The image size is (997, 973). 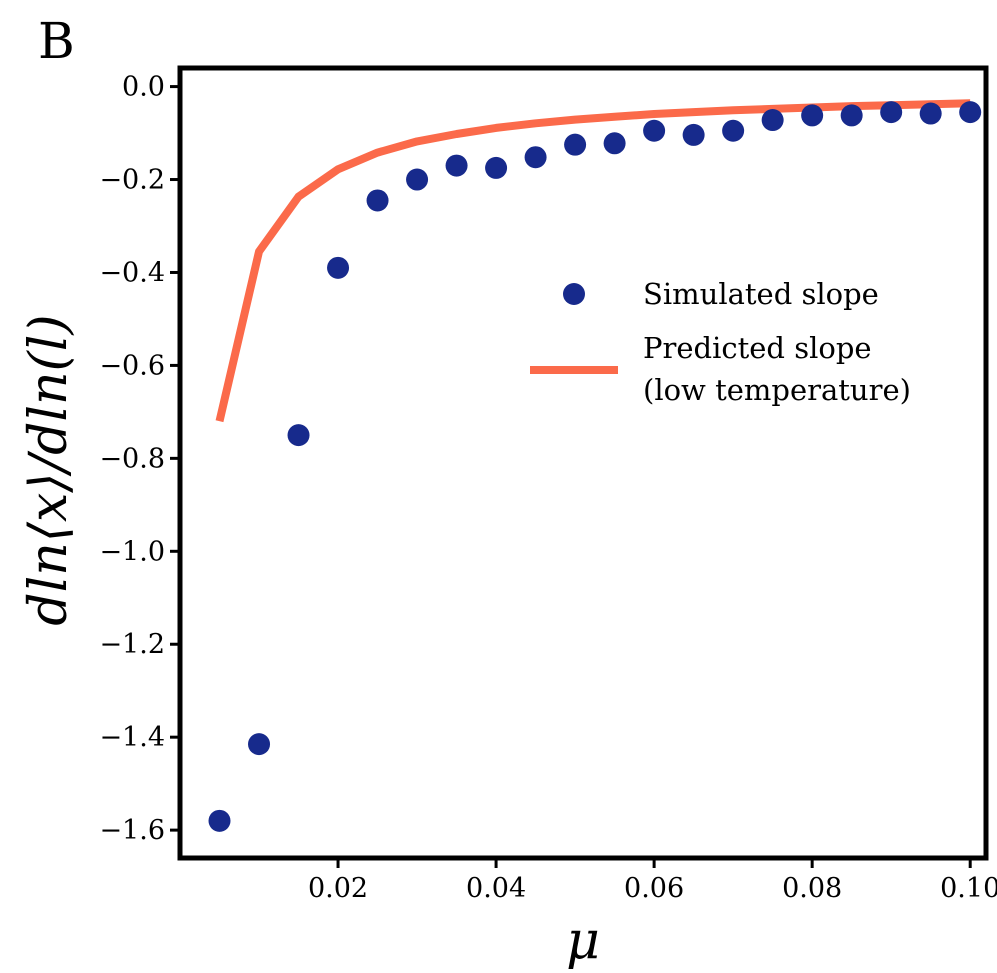 I want to click on x-tick-label: 0.10, so click(x=968, y=888).